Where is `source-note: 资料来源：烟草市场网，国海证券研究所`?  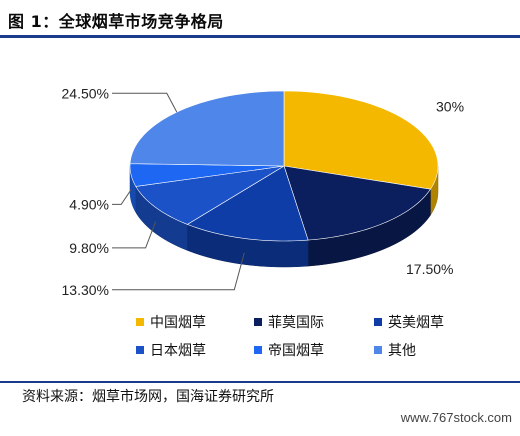 source-note: 资料来源：烟草市场网，国海证券研究所 is located at coordinates (148, 397).